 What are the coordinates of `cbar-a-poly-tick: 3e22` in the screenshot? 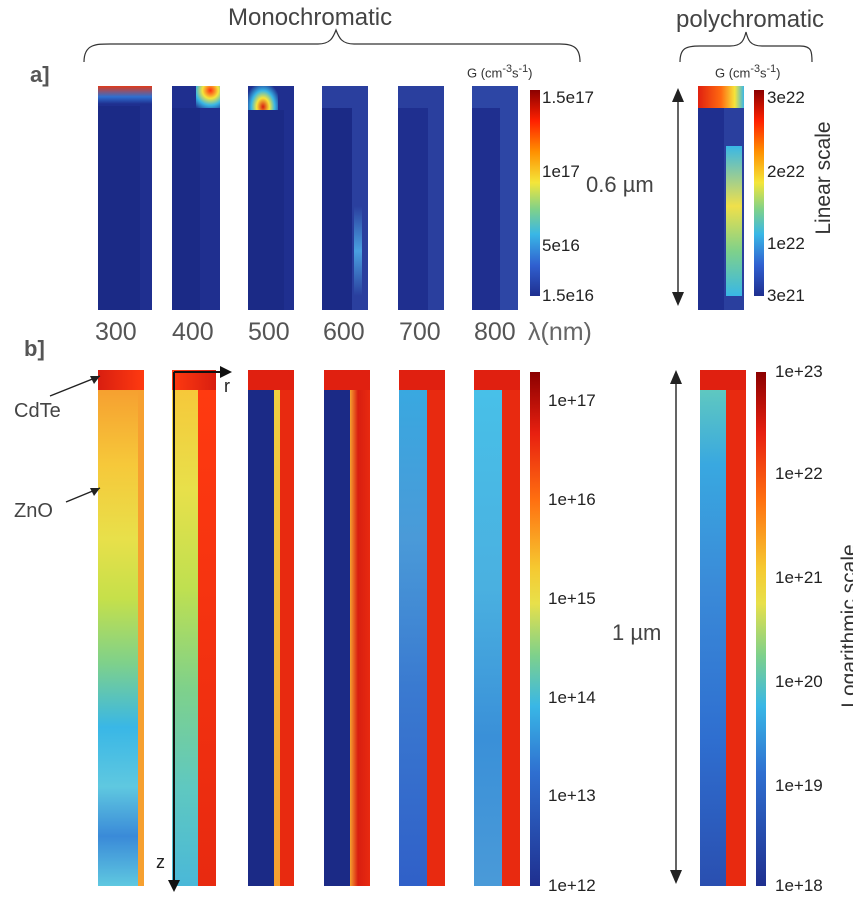 It's located at (786, 97).